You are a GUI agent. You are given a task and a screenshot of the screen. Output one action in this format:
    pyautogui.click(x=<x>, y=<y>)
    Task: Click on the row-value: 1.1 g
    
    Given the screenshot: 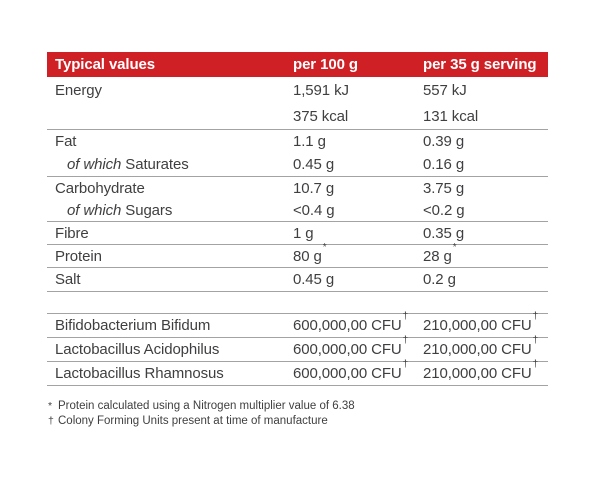 What is the action you would take?
    pyautogui.click(x=309, y=141)
    